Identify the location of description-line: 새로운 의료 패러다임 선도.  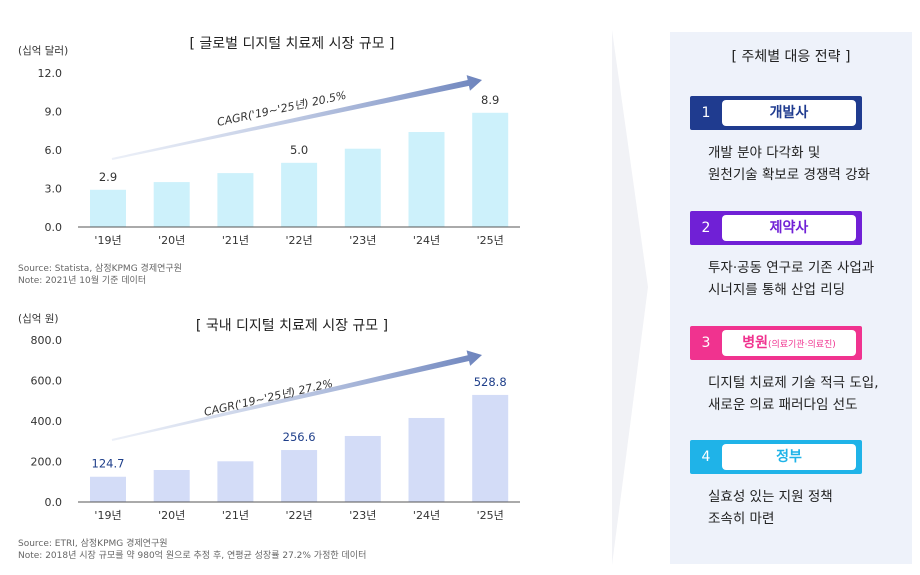
(783, 405).